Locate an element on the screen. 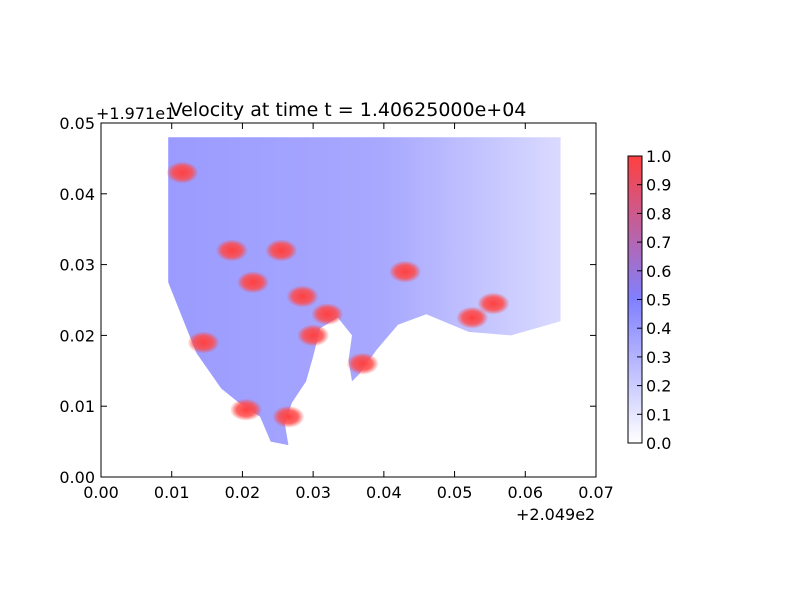  colorbar: 0.0 0.1 0.2 0.3 0.4 0.5 0.6 0.7 0.8 0.9 1.0 is located at coordinates (649, 300).